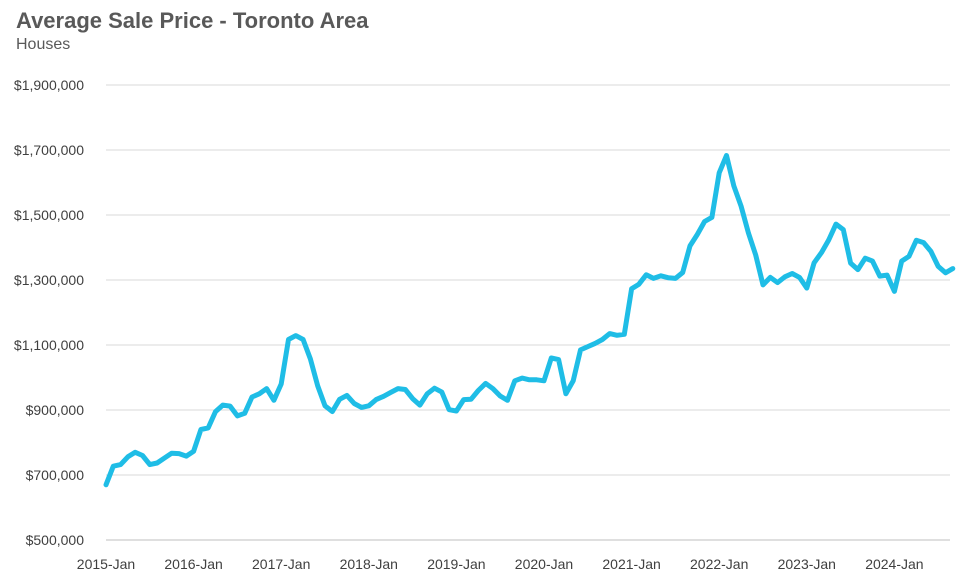 This screenshot has width=966, height=577. What do you see at coordinates (49, 85) in the screenshot?
I see `y-tick-label: $1,900,000` at bounding box center [49, 85].